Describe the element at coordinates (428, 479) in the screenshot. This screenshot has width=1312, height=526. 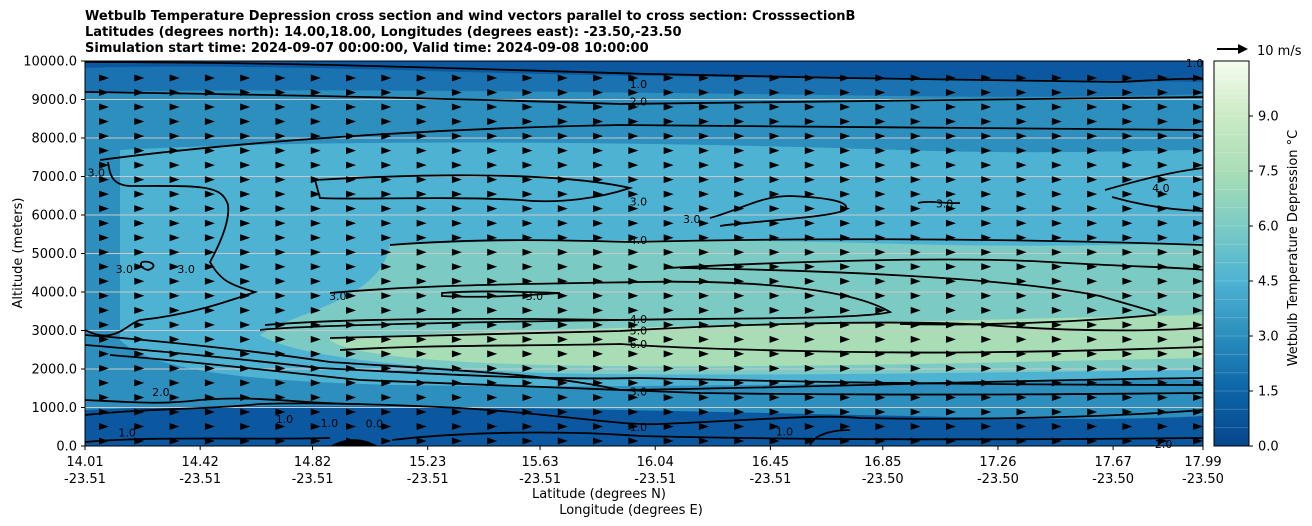
I see `x-tick-label-lon: -23.51` at that location.